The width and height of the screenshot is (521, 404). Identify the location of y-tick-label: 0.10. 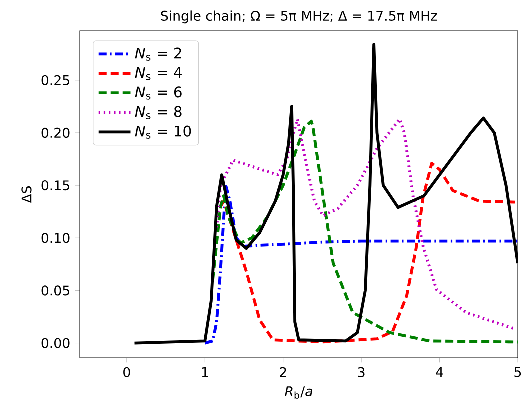
(56, 238).